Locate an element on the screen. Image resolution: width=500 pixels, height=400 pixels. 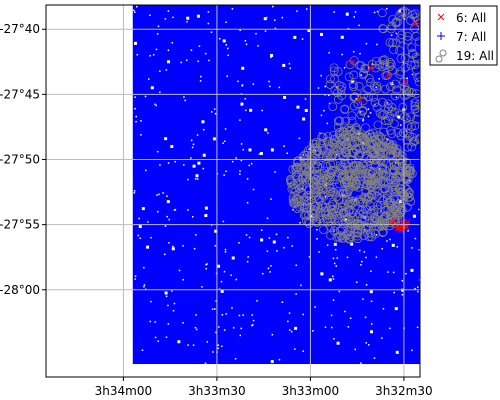
legend-item-7: 7: All is located at coordinates (461, 37).